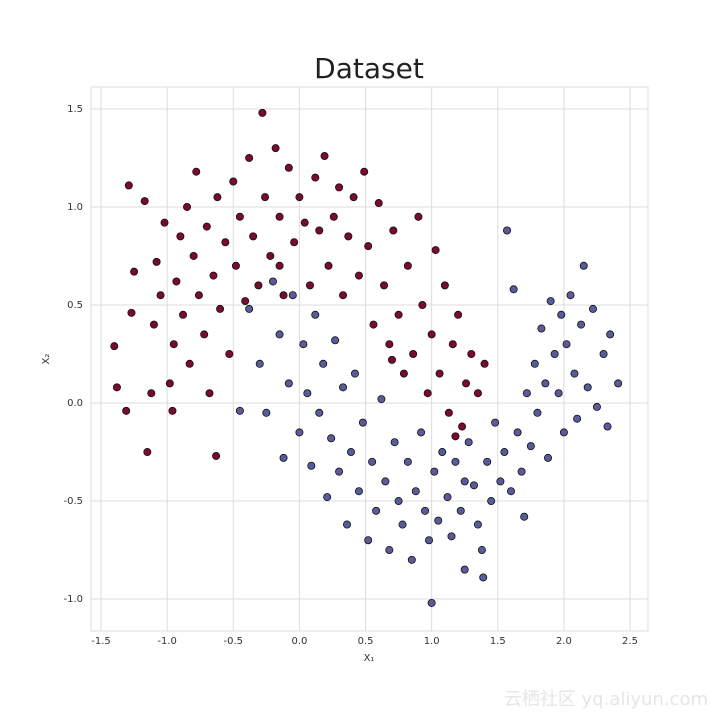 Image resolution: width=720 pixels, height=720 pixels. Describe the element at coordinates (498, 641) in the screenshot. I see `x-tick-label: 1.5` at that location.